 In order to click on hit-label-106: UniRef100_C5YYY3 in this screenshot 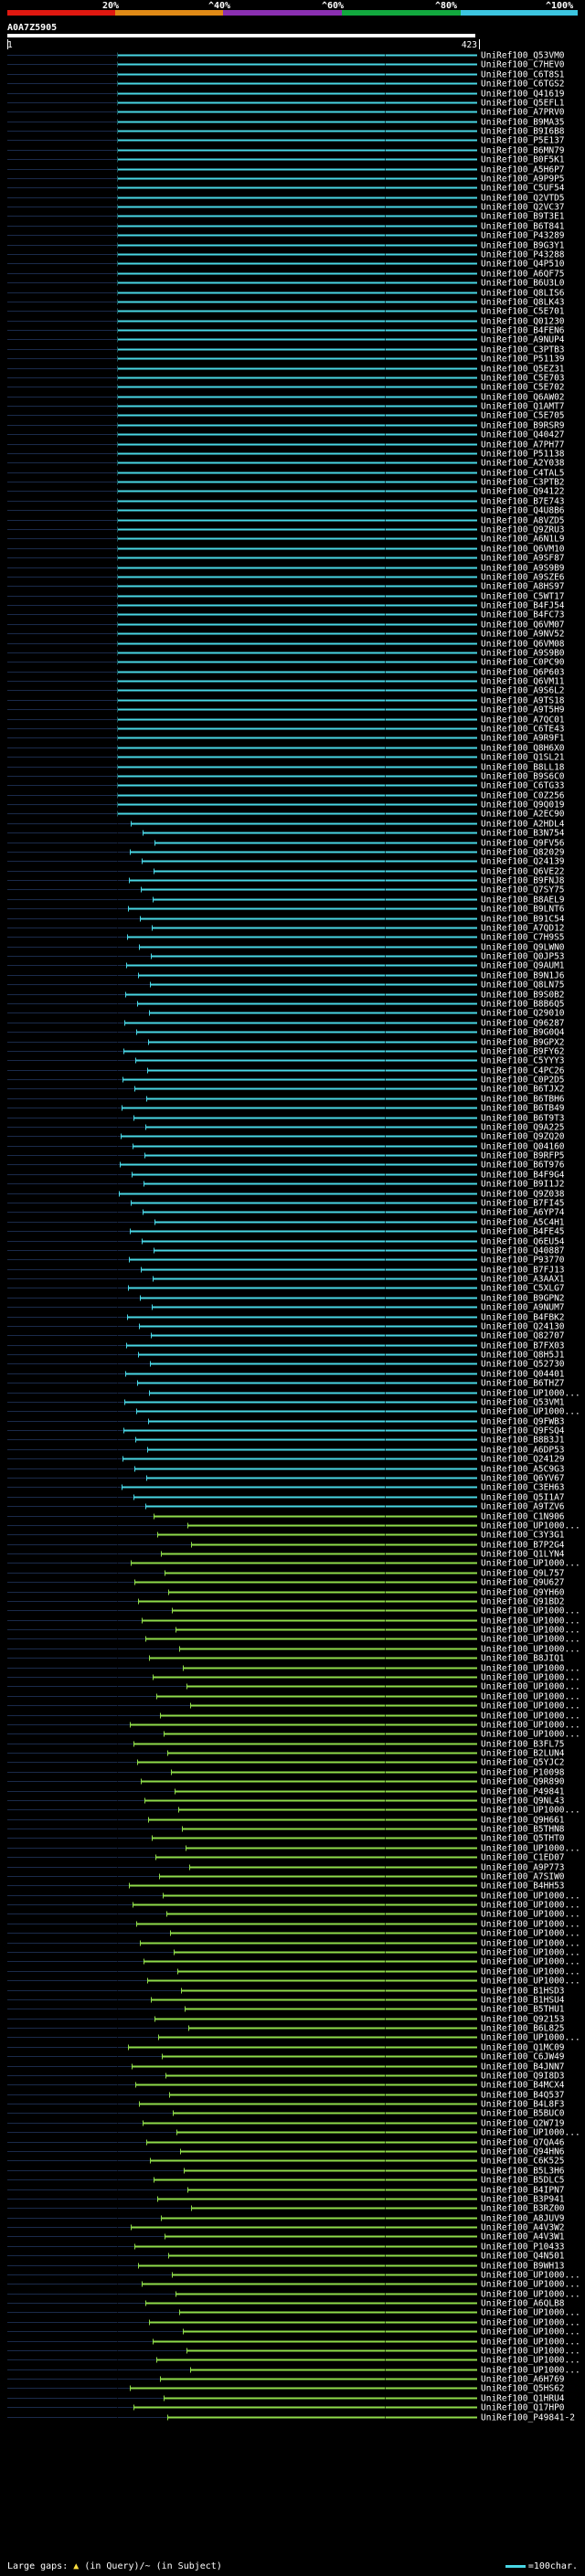, I will do `click(523, 1061)`.